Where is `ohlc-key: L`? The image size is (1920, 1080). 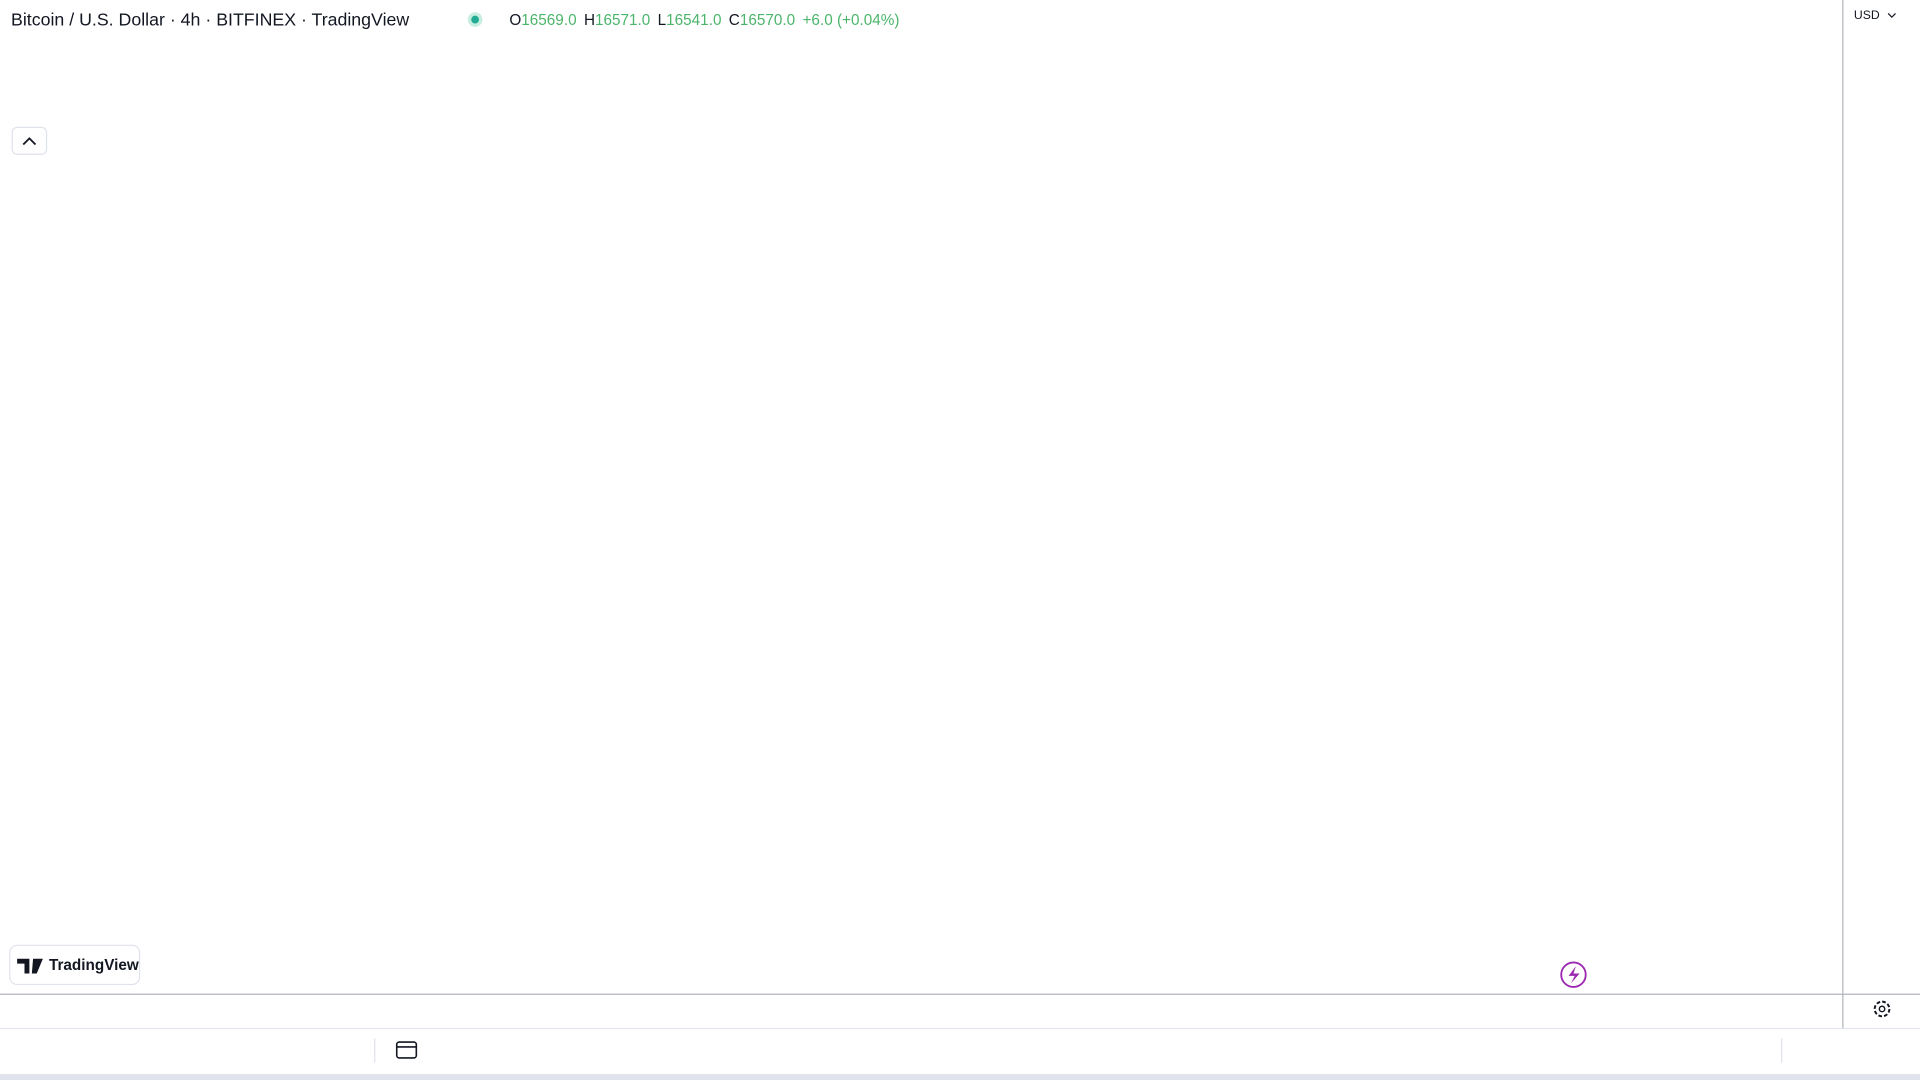 ohlc-key: L is located at coordinates (662, 20).